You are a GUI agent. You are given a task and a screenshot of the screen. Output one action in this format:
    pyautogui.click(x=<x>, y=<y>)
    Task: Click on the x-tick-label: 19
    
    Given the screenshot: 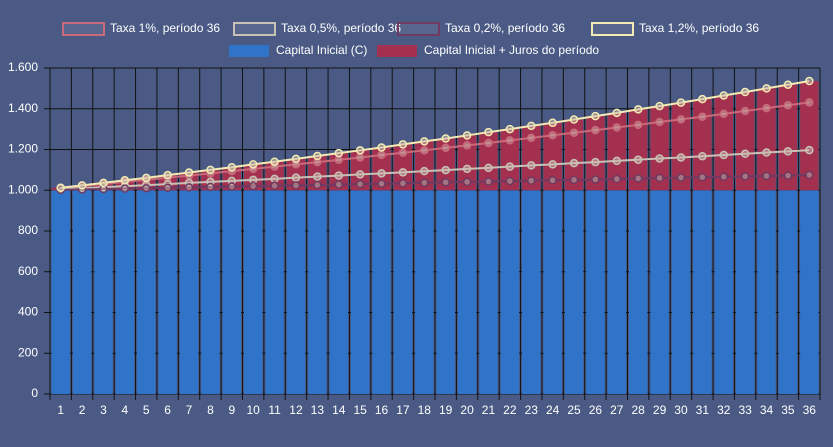 What is the action you would take?
    pyautogui.click(x=446, y=410)
    